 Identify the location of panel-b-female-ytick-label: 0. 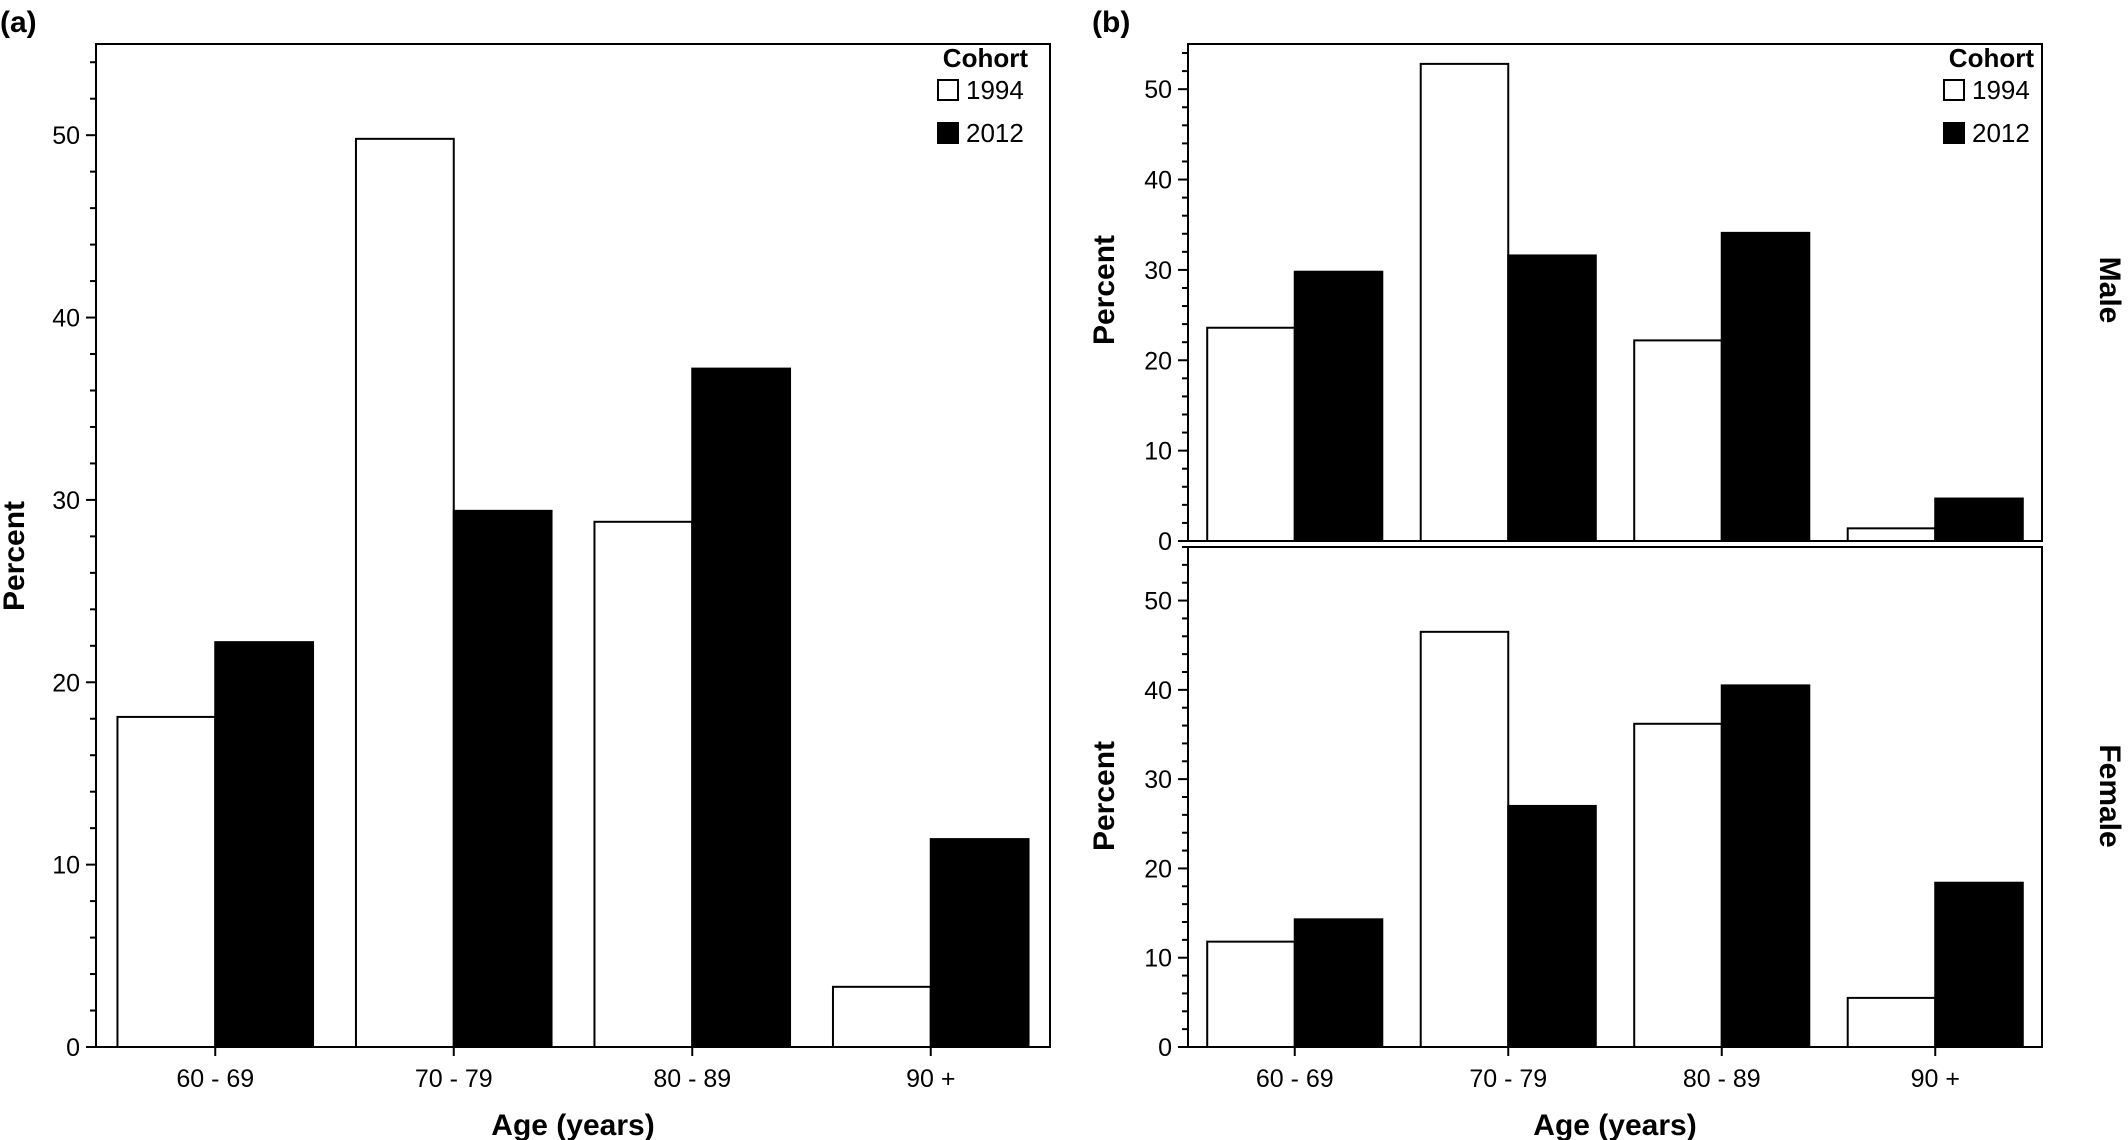
(1165, 1048).